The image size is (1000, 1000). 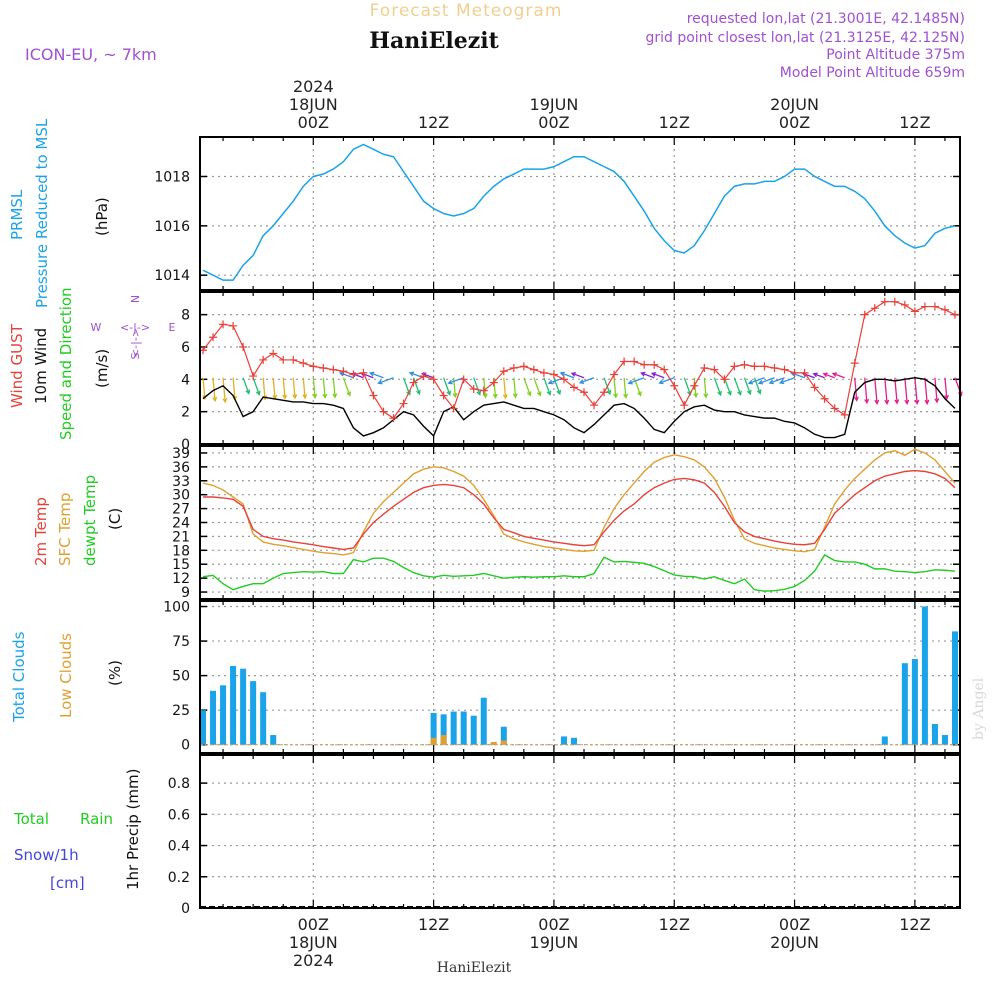 What do you see at coordinates (181, 711) in the screenshot?
I see `y-tick-label: 25` at bounding box center [181, 711].